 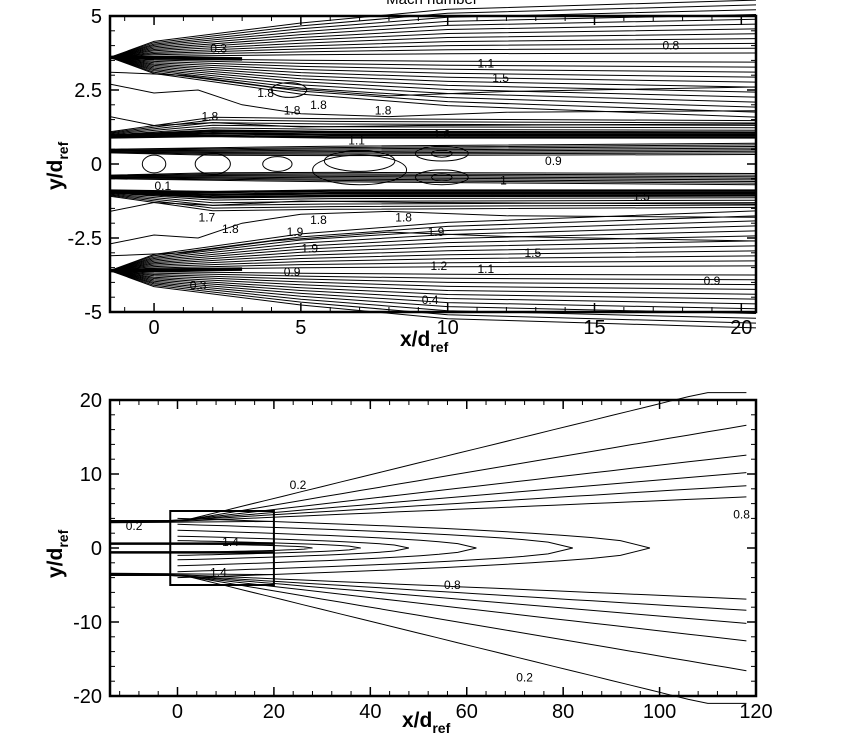 I want to click on y-tick-label: -2.5, so click(x=85, y=239).